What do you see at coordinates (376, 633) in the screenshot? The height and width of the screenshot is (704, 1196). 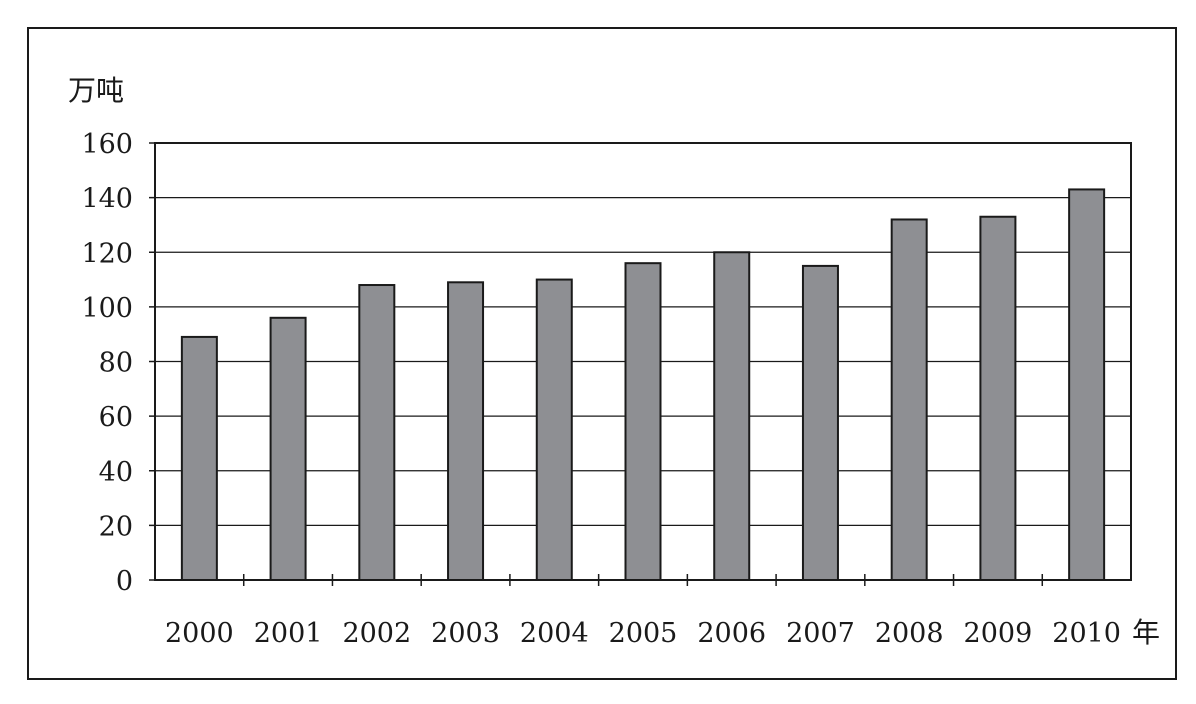 I see `x-tick-label: 2002` at bounding box center [376, 633].